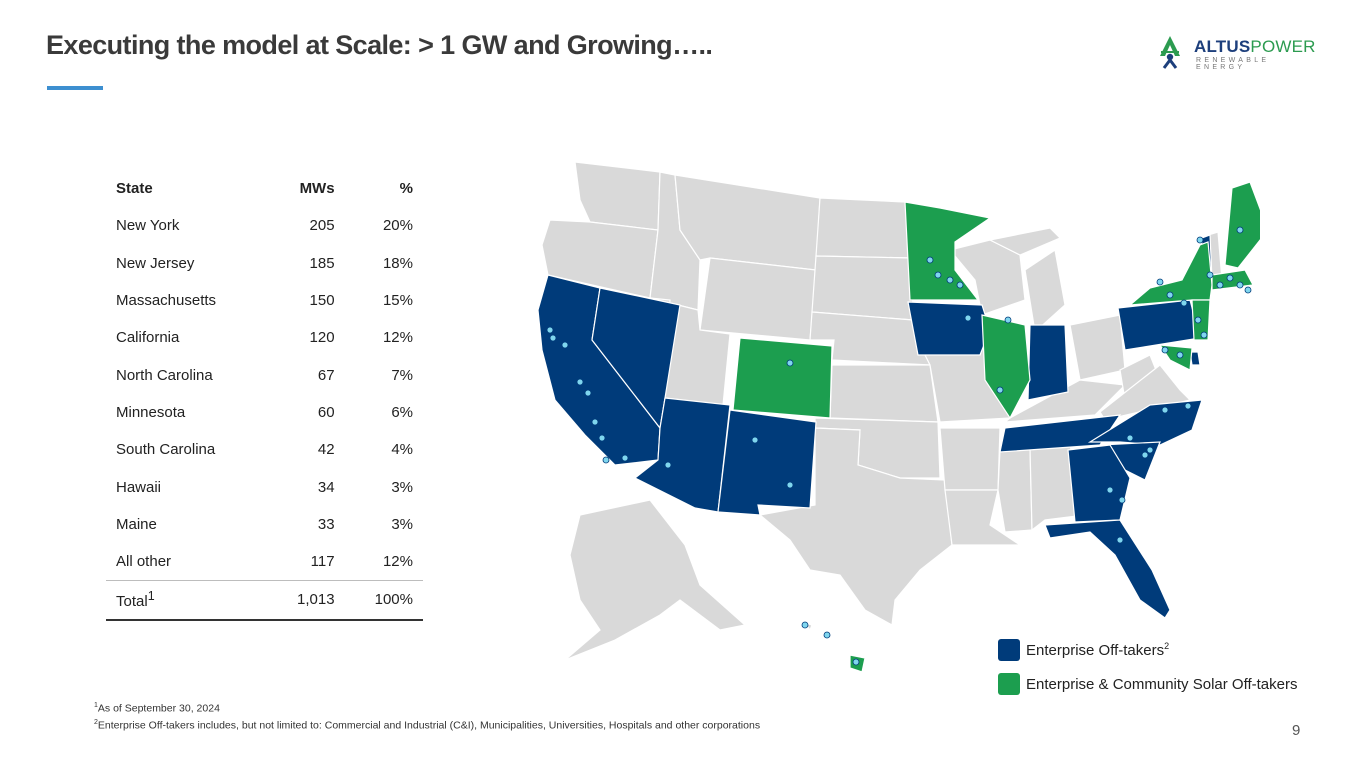 The height and width of the screenshot is (768, 1365). I want to click on state-wyoming, so click(758, 299).